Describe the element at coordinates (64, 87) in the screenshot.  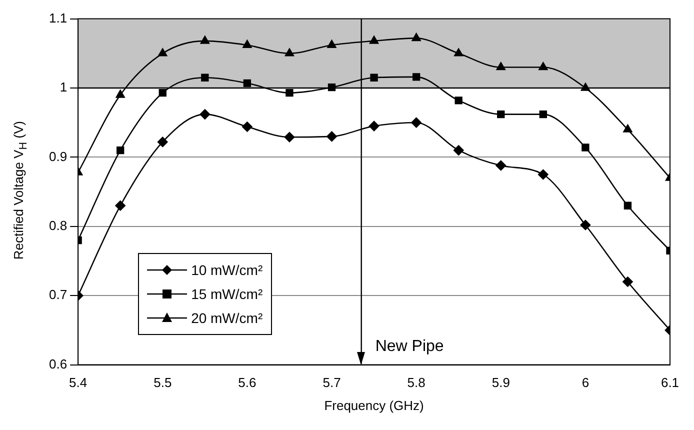
I see `y-tick-label: 1` at that location.